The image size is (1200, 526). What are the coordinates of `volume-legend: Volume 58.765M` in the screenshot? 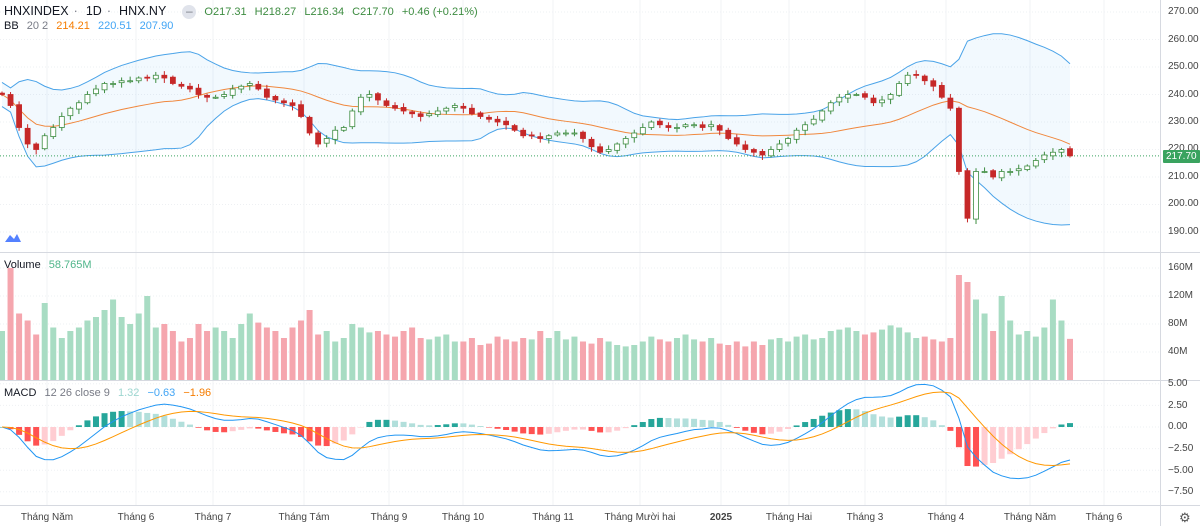 It's located at (50, 265).